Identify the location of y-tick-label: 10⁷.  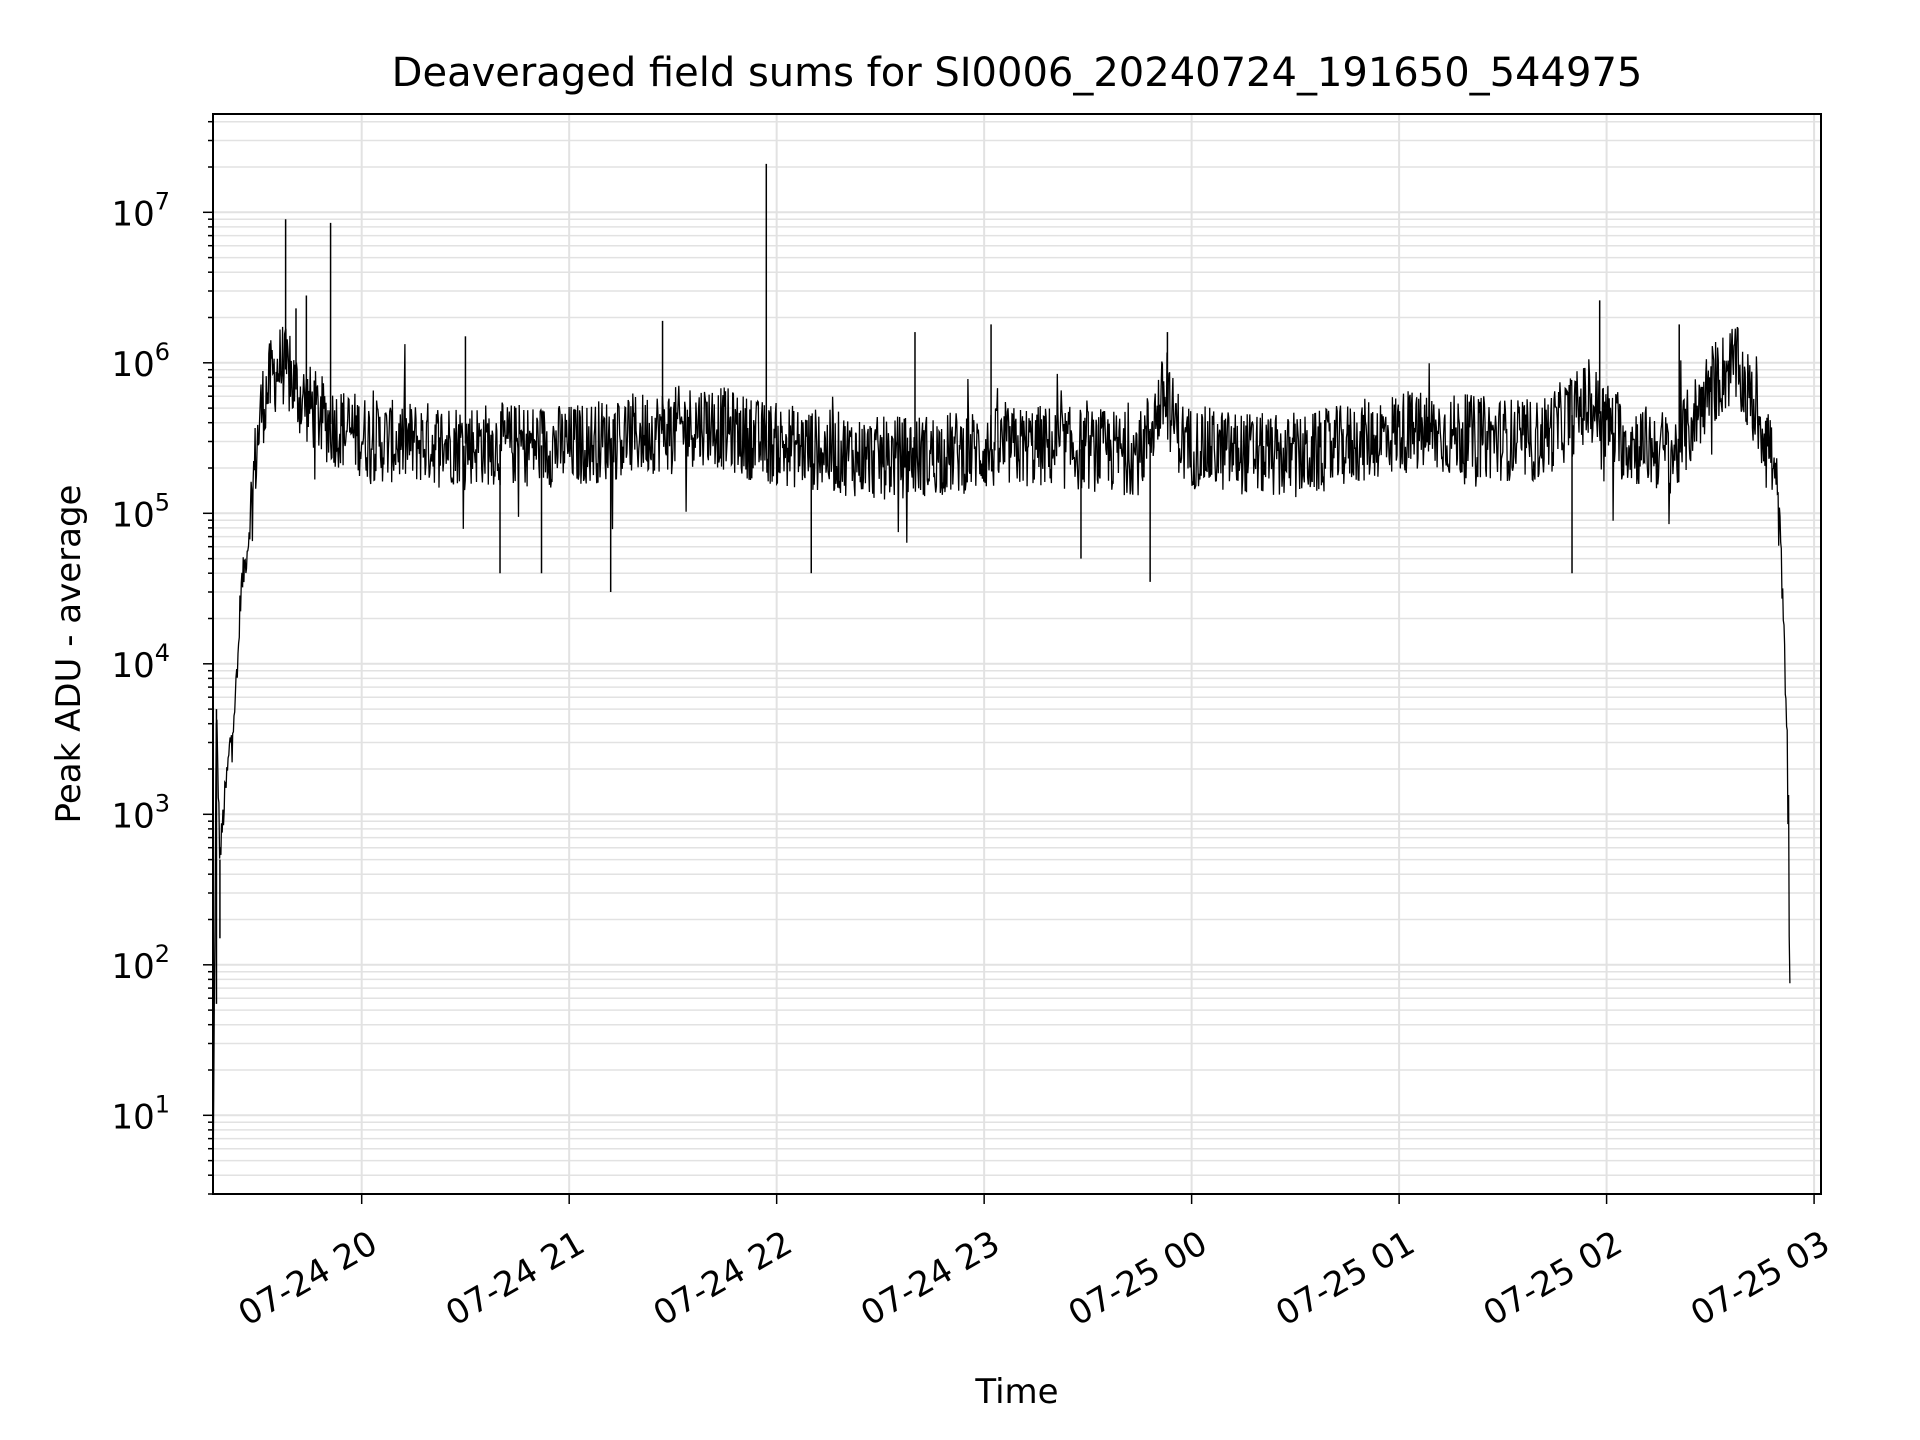
(140, 210).